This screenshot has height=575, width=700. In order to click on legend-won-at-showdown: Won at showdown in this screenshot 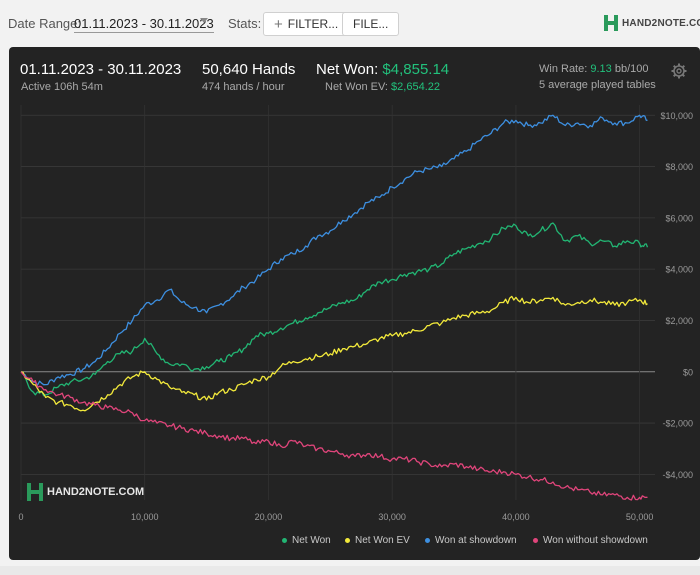, I will do `click(471, 540)`.